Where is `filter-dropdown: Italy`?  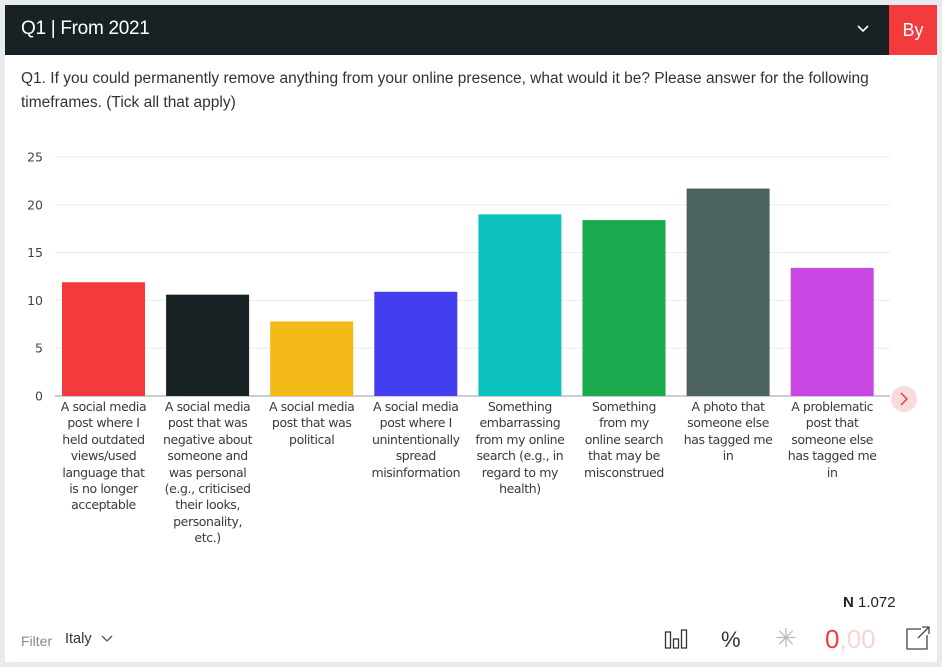
filter-dropdown: Italy is located at coordinates (89, 639).